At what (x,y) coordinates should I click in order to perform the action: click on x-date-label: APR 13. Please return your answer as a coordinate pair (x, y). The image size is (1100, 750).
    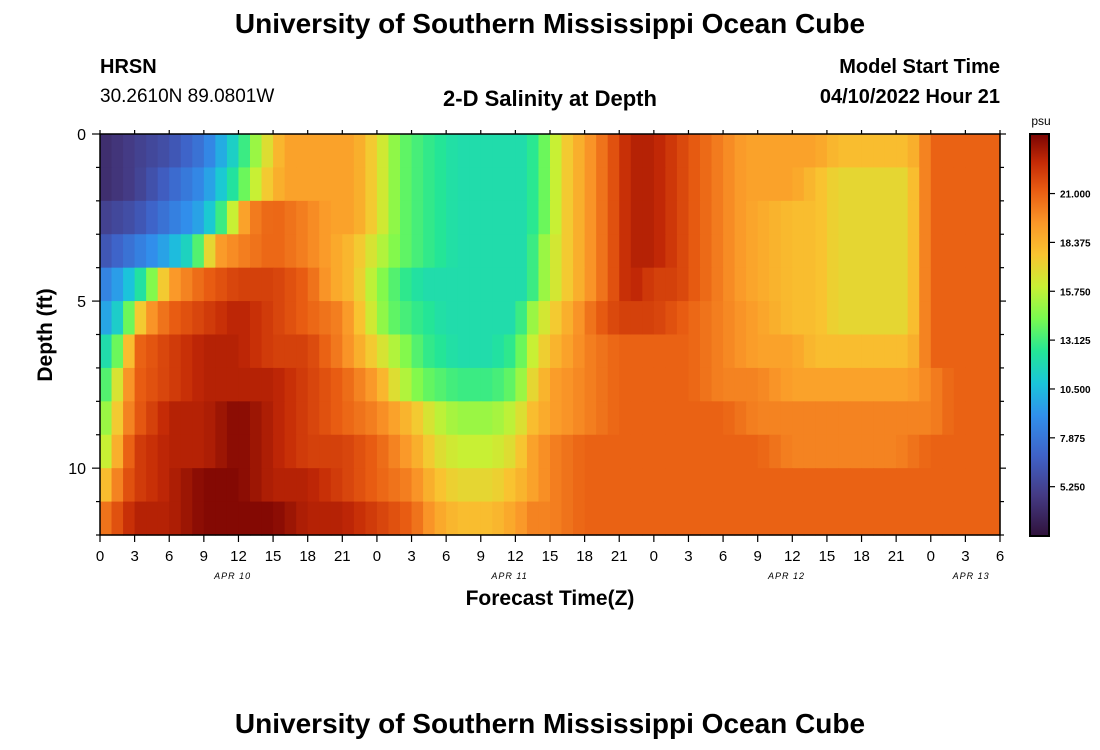
    Looking at the image, I should click on (971, 576).